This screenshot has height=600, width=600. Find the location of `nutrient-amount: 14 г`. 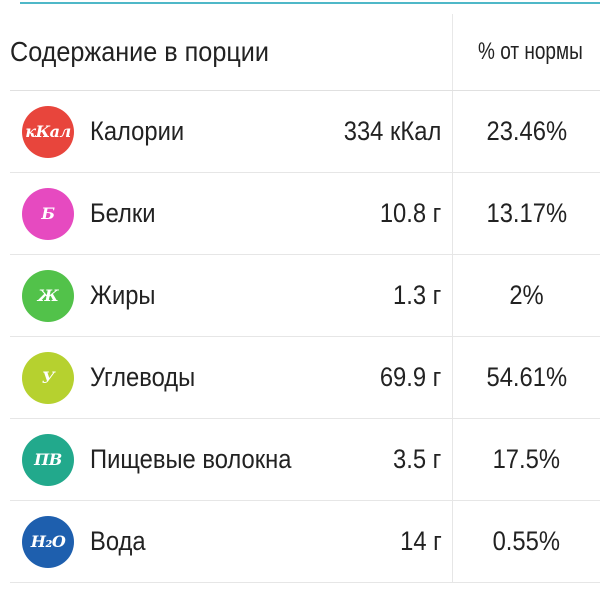

nutrient-amount: 14 г is located at coordinates (420, 541).